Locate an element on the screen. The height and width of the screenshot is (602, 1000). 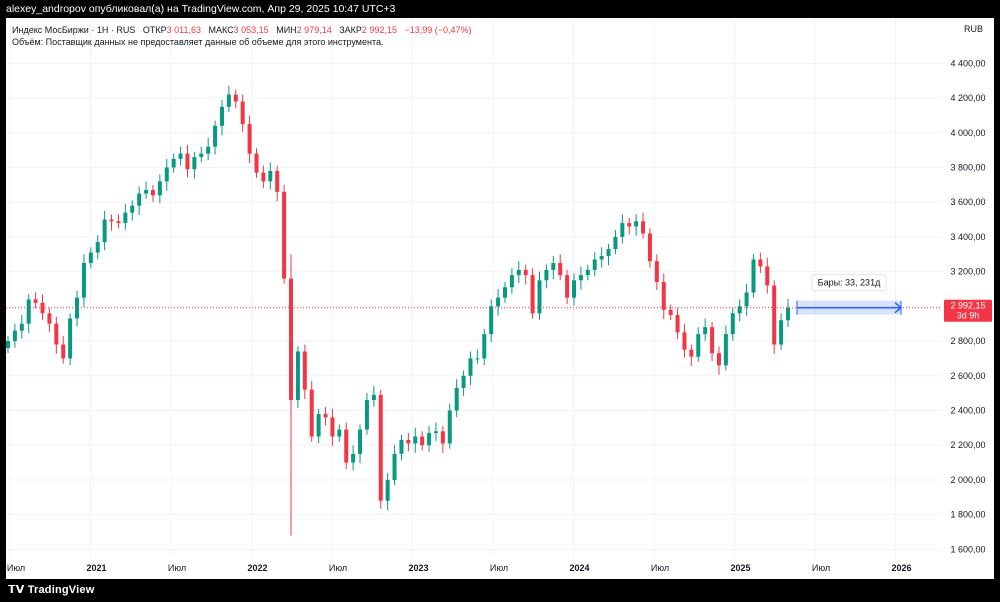
tv-logo-text: TradingView is located at coordinates (61, 590).